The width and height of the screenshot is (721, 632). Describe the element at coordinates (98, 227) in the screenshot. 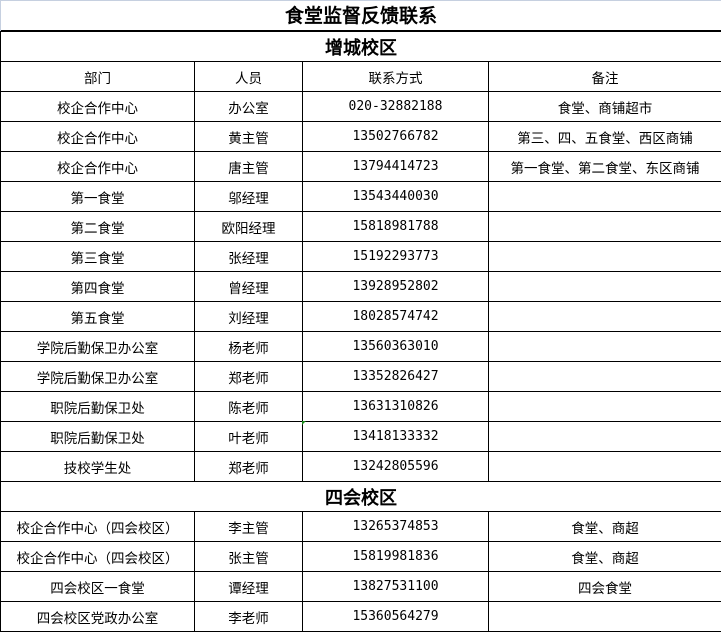

I see `department-cell: 第二食堂` at that location.